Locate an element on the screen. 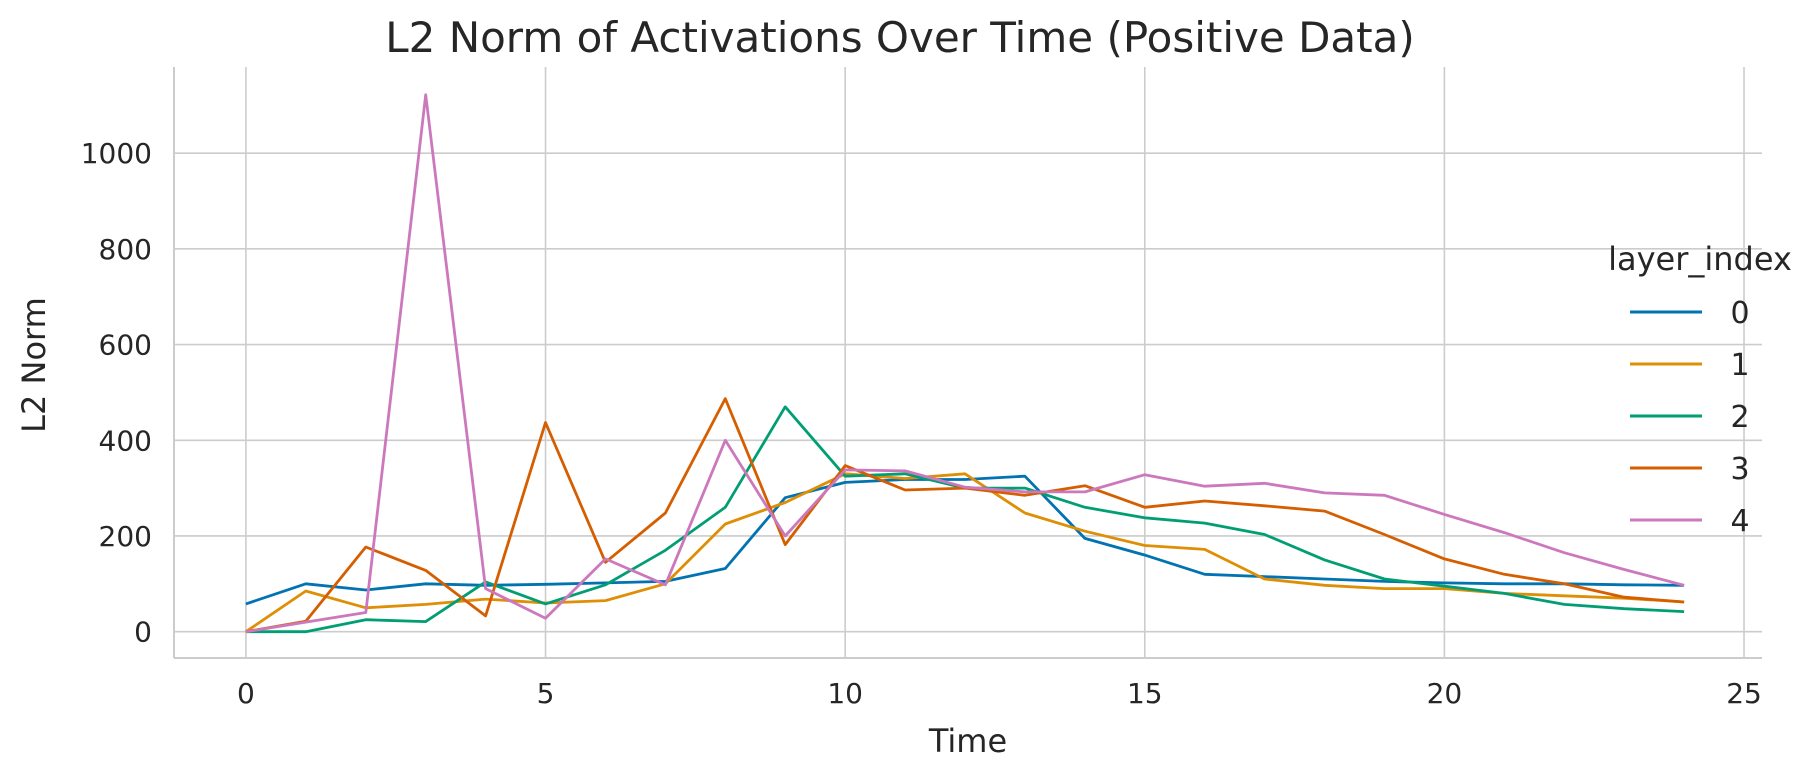  x-tick-label: 15 is located at coordinates (1145, 693).